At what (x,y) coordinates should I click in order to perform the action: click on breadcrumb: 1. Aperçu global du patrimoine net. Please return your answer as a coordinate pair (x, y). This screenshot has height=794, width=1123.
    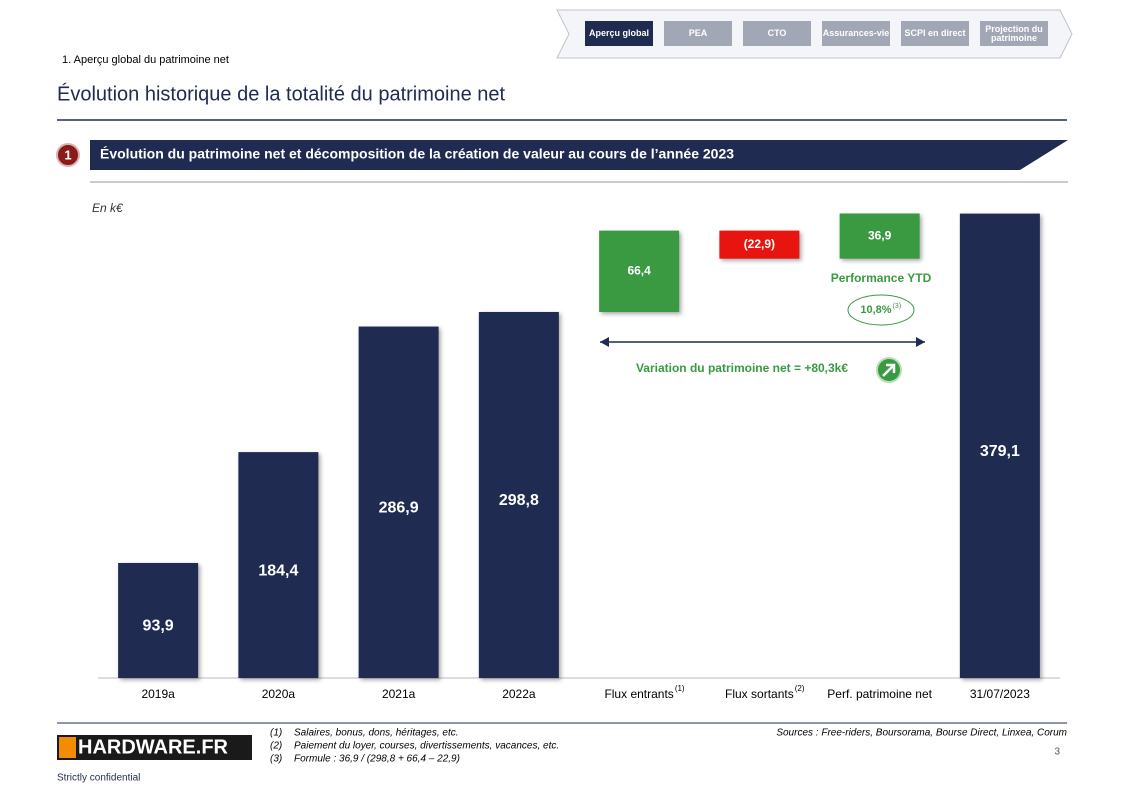
    Looking at the image, I should click on (145, 60).